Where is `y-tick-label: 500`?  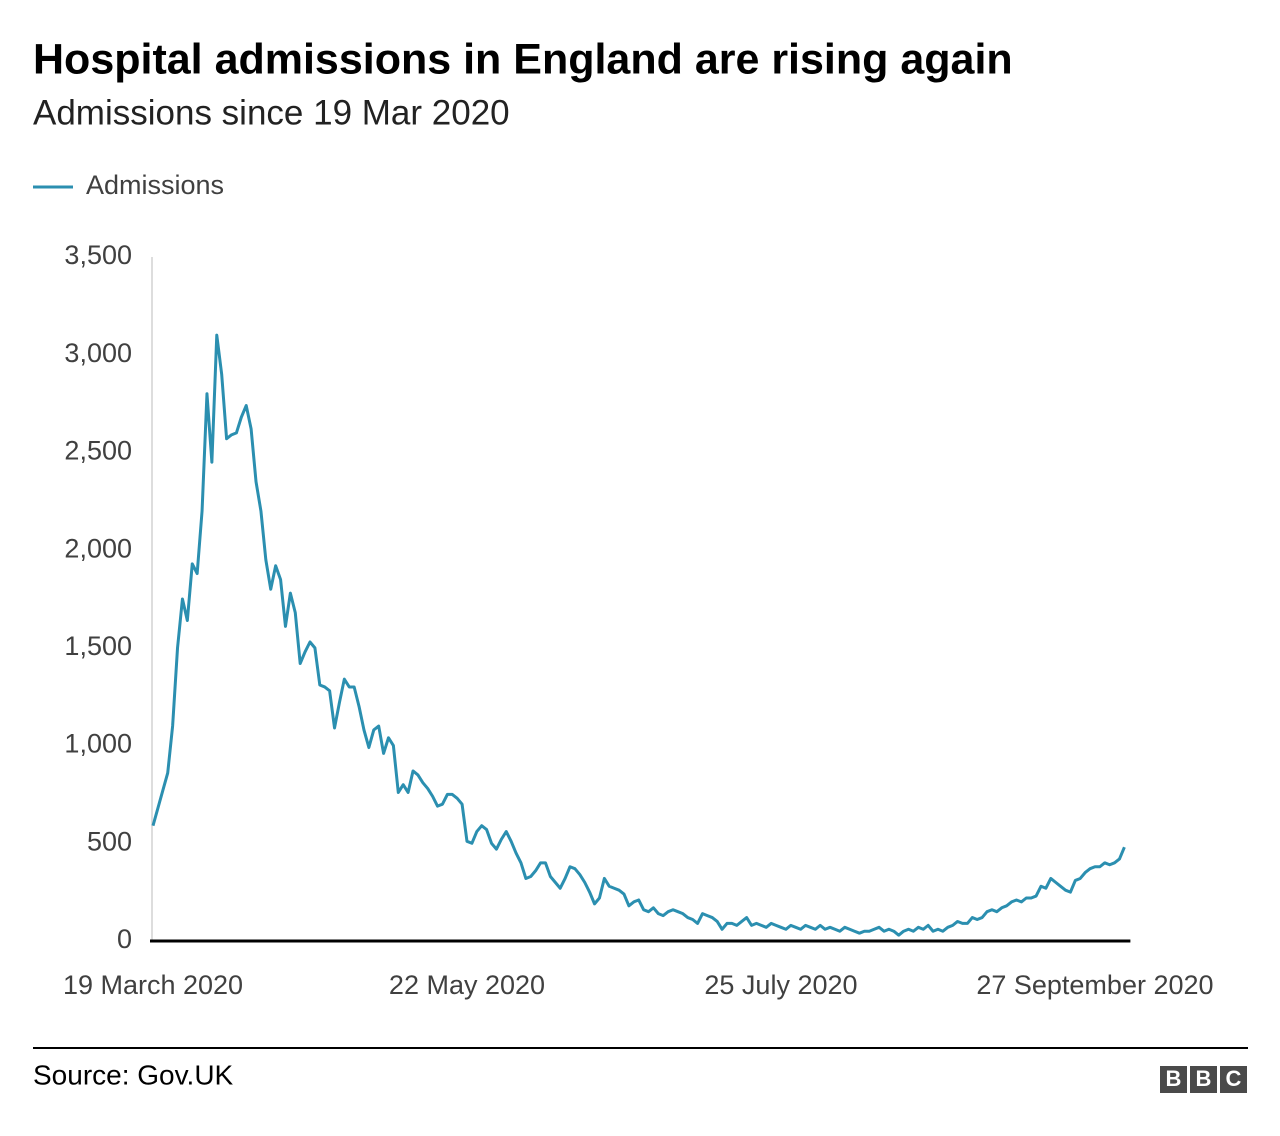 y-tick-label: 500 is located at coordinates (109, 841).